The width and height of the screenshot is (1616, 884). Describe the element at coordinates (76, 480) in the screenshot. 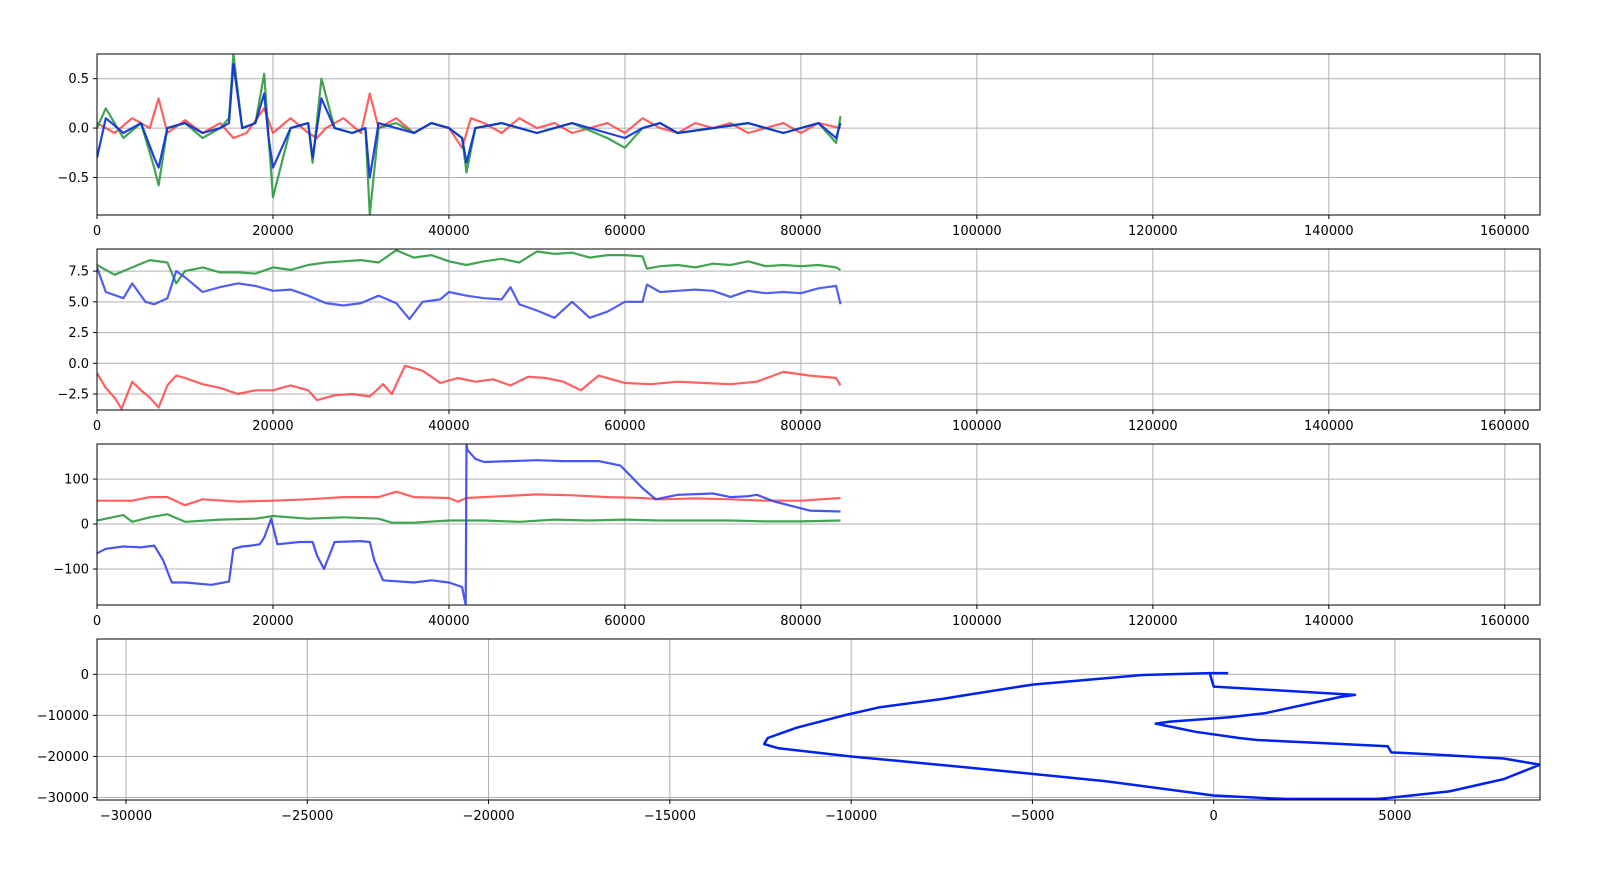

I see `y-tick-label: 100` at that location.